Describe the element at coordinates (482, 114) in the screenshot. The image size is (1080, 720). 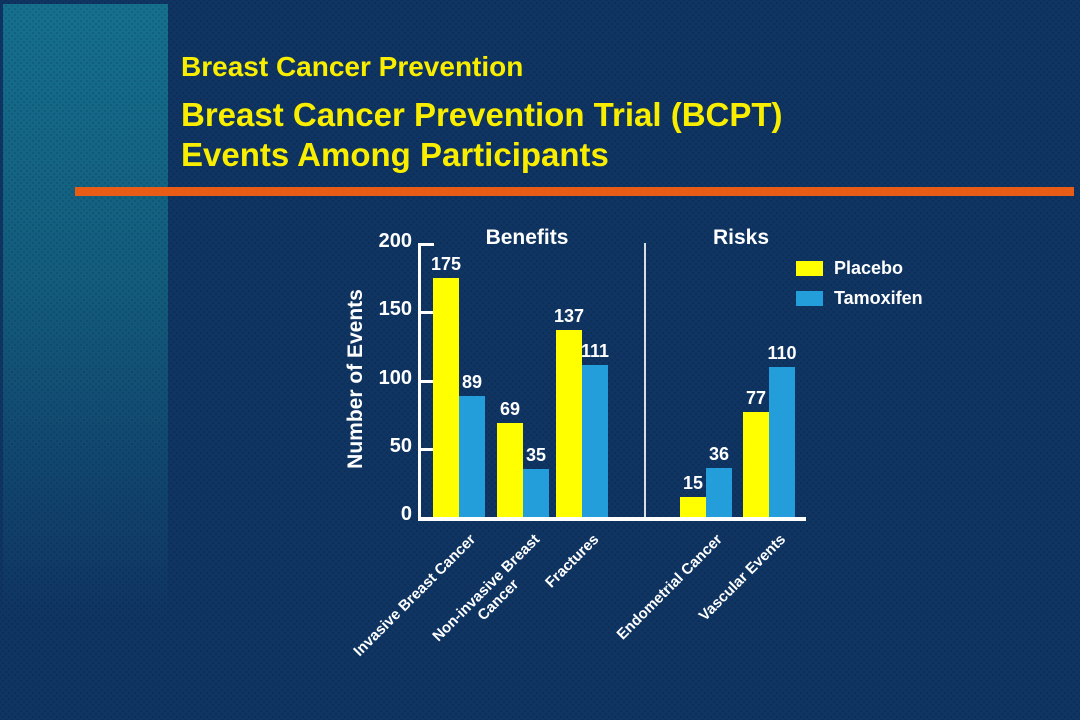
I see `title-main: Breast Cancer Prevention Trial (BCPT)` at that location.